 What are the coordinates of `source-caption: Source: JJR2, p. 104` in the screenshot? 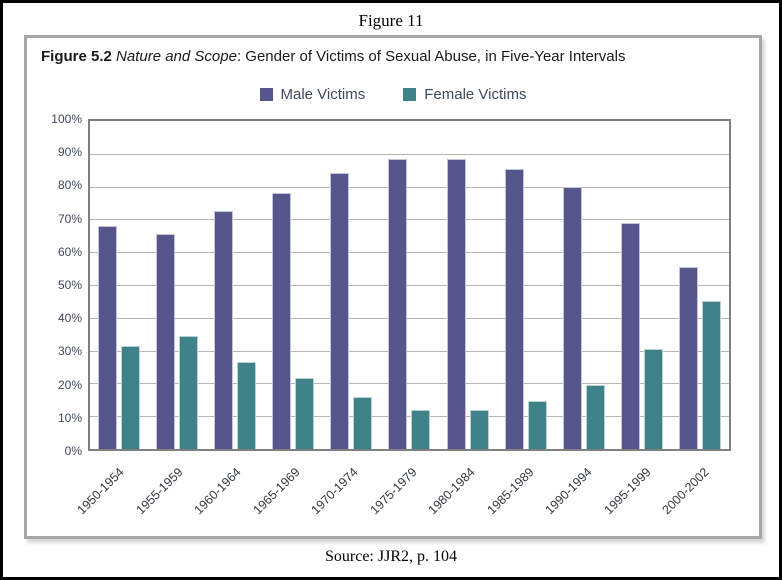 It's located at (391, 556).